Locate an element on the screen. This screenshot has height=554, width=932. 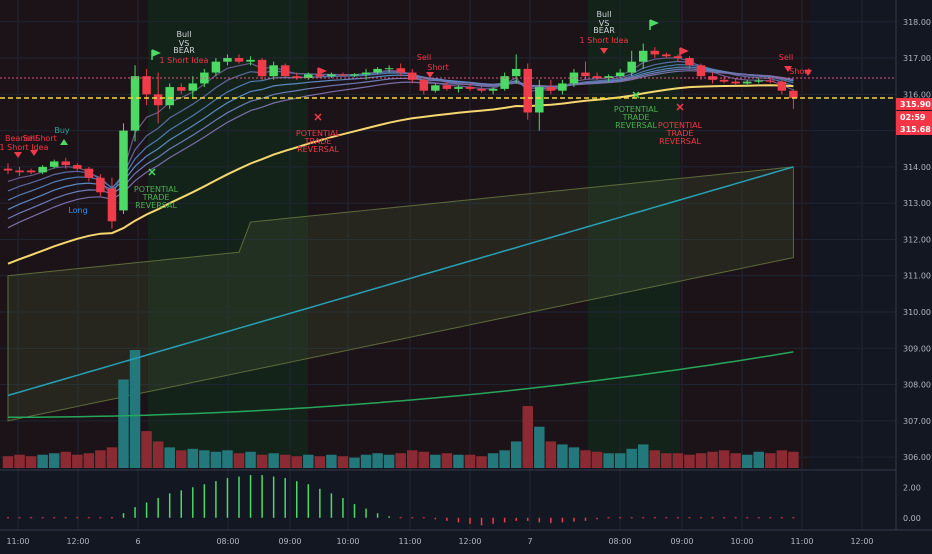
price-tick-label: 311.00 is located at coordinates (917, 276).